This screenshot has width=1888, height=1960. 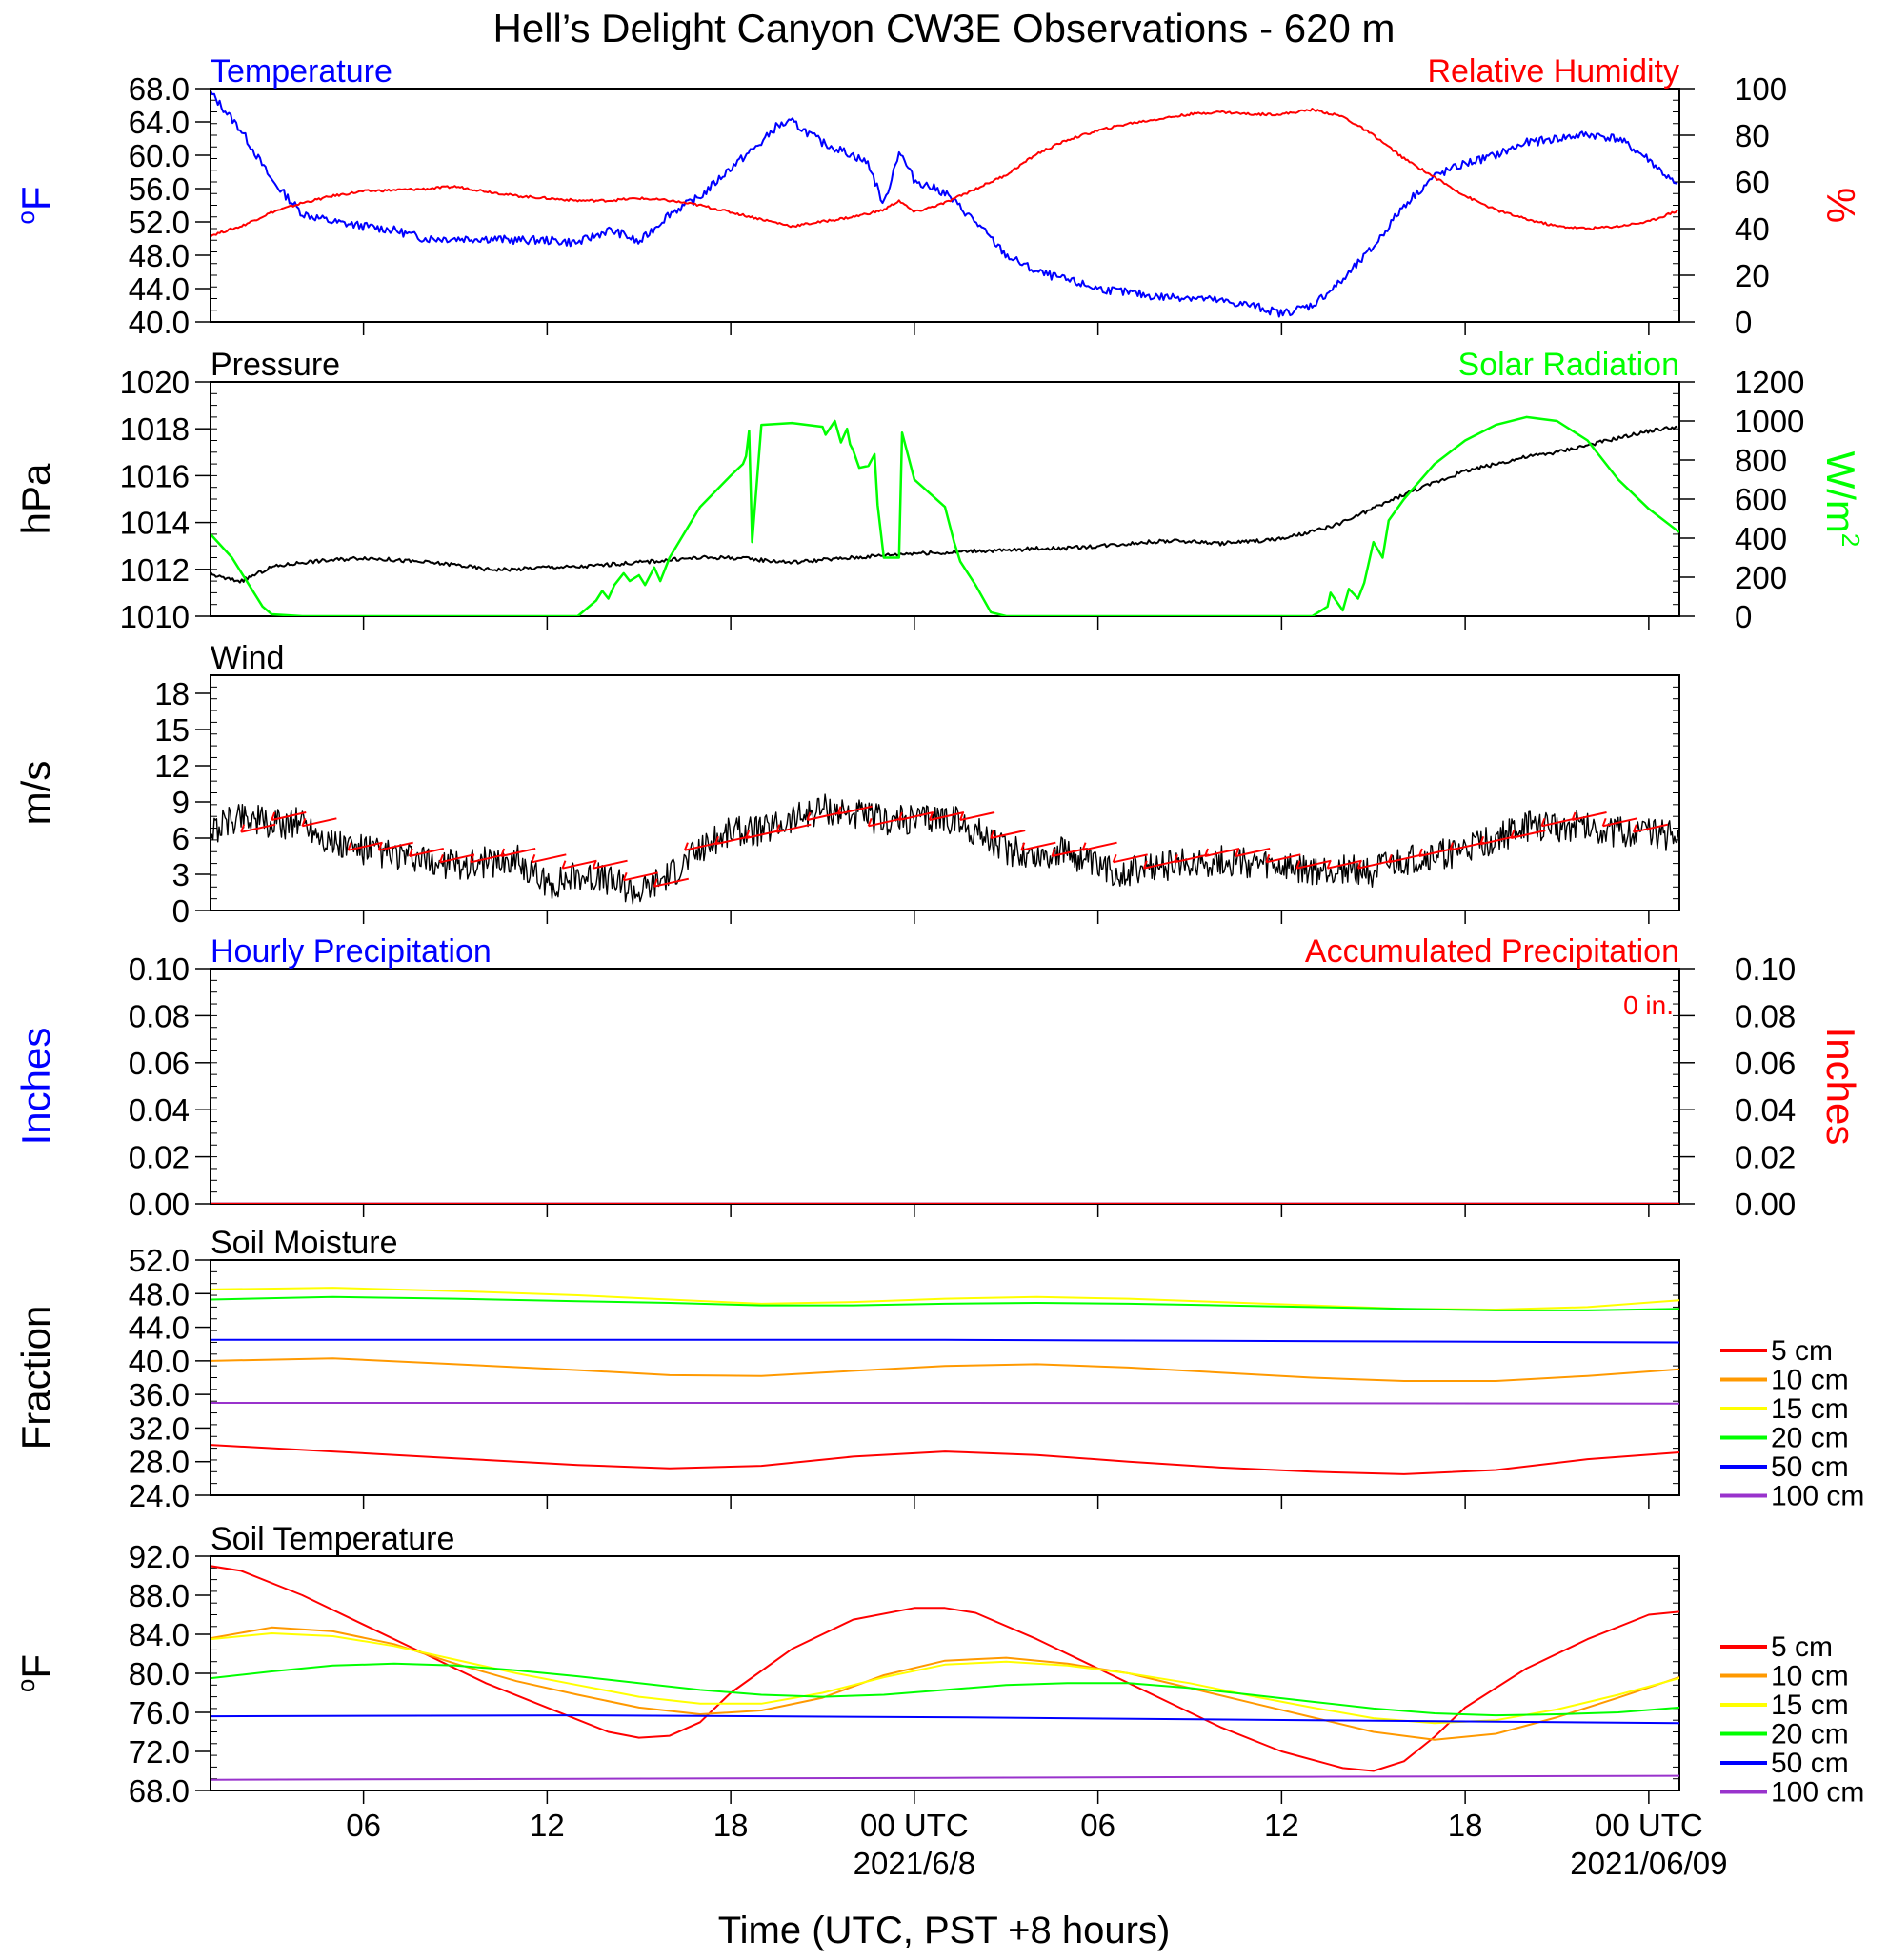 I want to click on y-tick-label: 76.0, so click(x=159, y=1712).